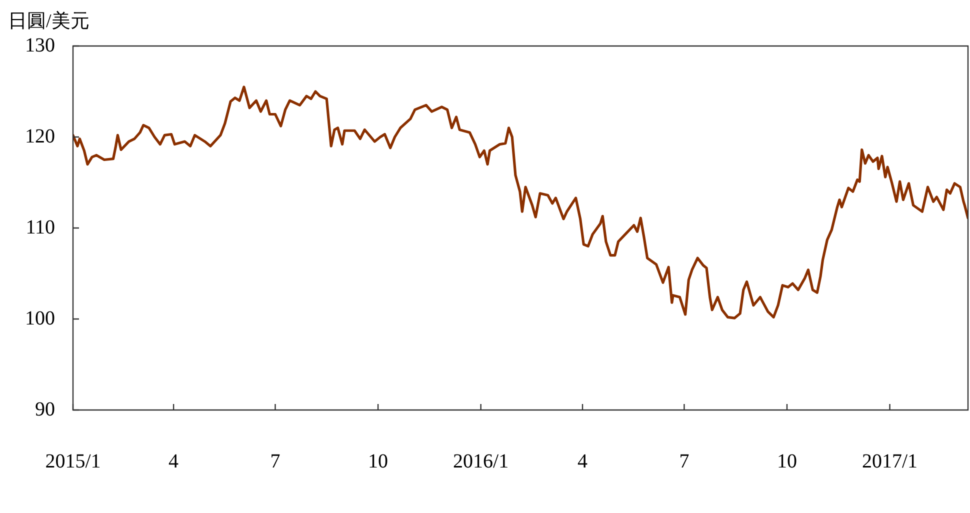 The width and height of the screenshot is (970, 513). What do you see at coordinates (481, 461) in the screenshot?
I see `x-tick-label: 2016/1` at bounding box center [481, 461].